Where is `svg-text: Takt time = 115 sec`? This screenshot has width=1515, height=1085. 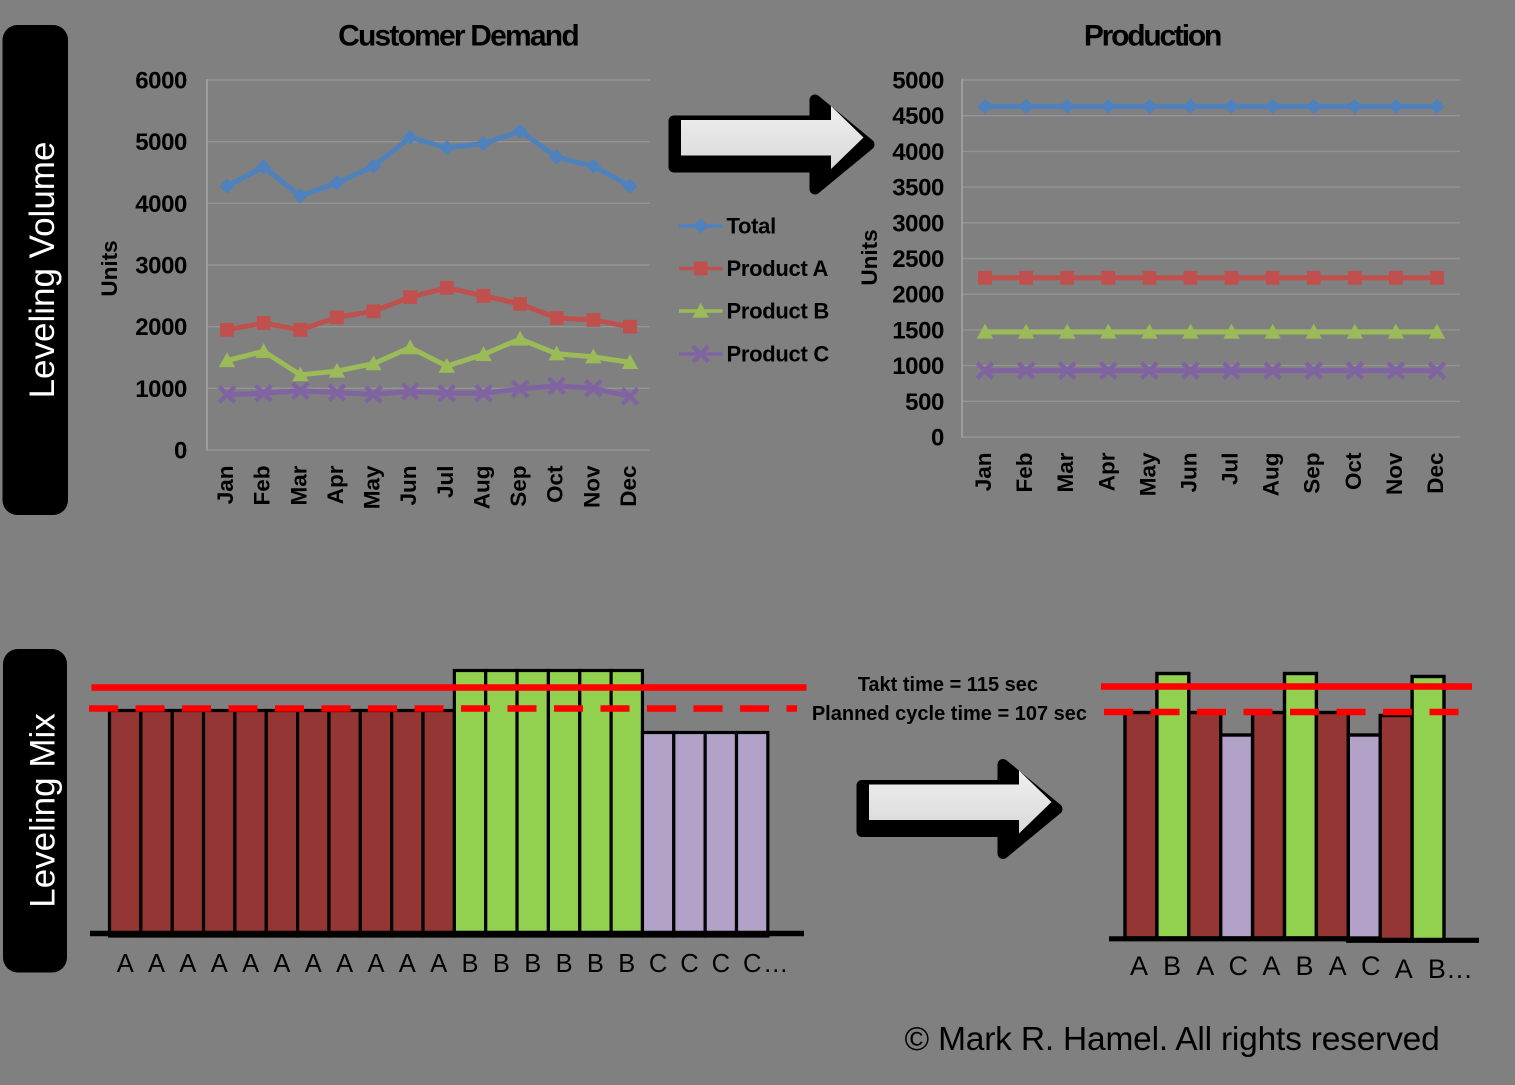 svg-text: Takt time = 115 sec is located at coordinates (948, 685).